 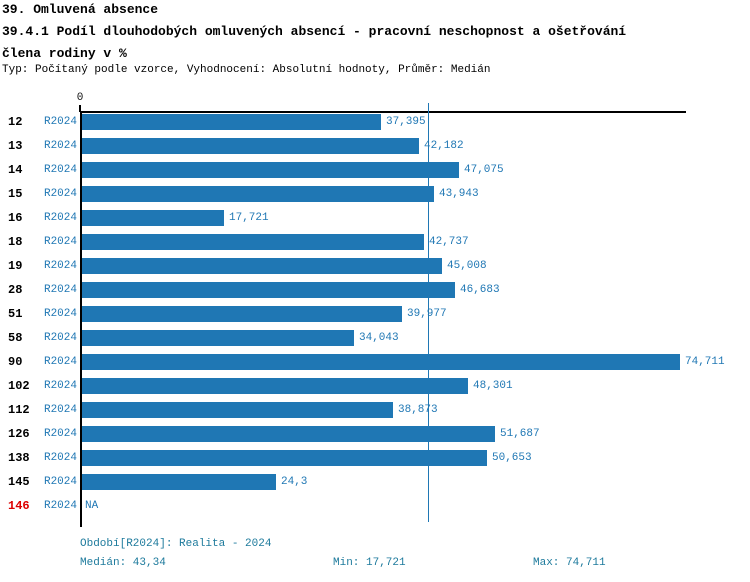 I want to click on row-category-label: 51, so click(x=15, y=314).